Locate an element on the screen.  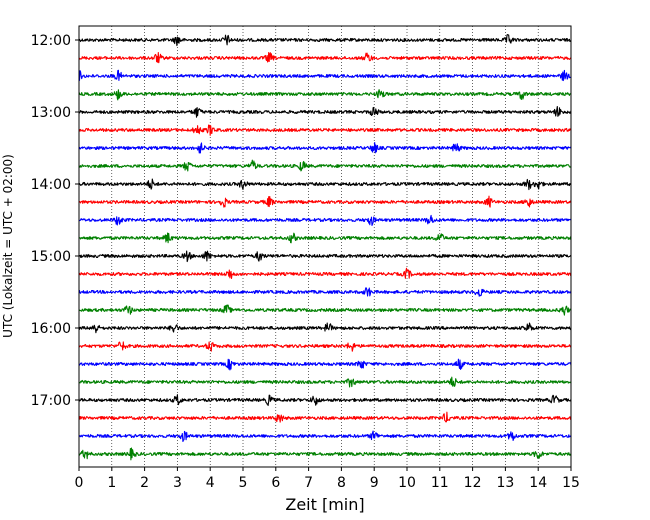
x-axis-label: Zeit [min] is located at coordinates (324, 504).